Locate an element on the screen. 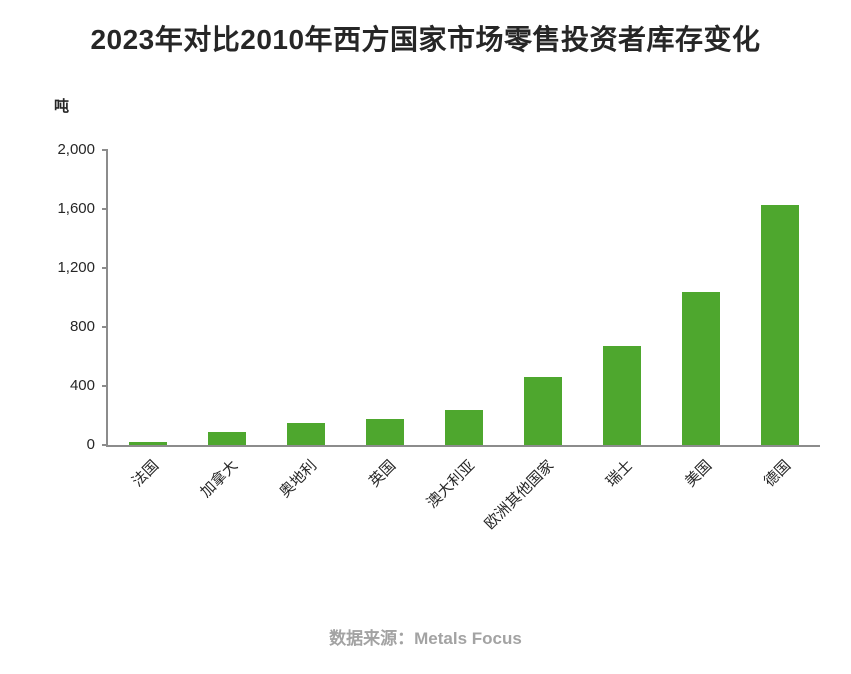 This screenshot has width=851, height=674. bar-slot: 澳大利亚 is located at coordinates (463, 331).